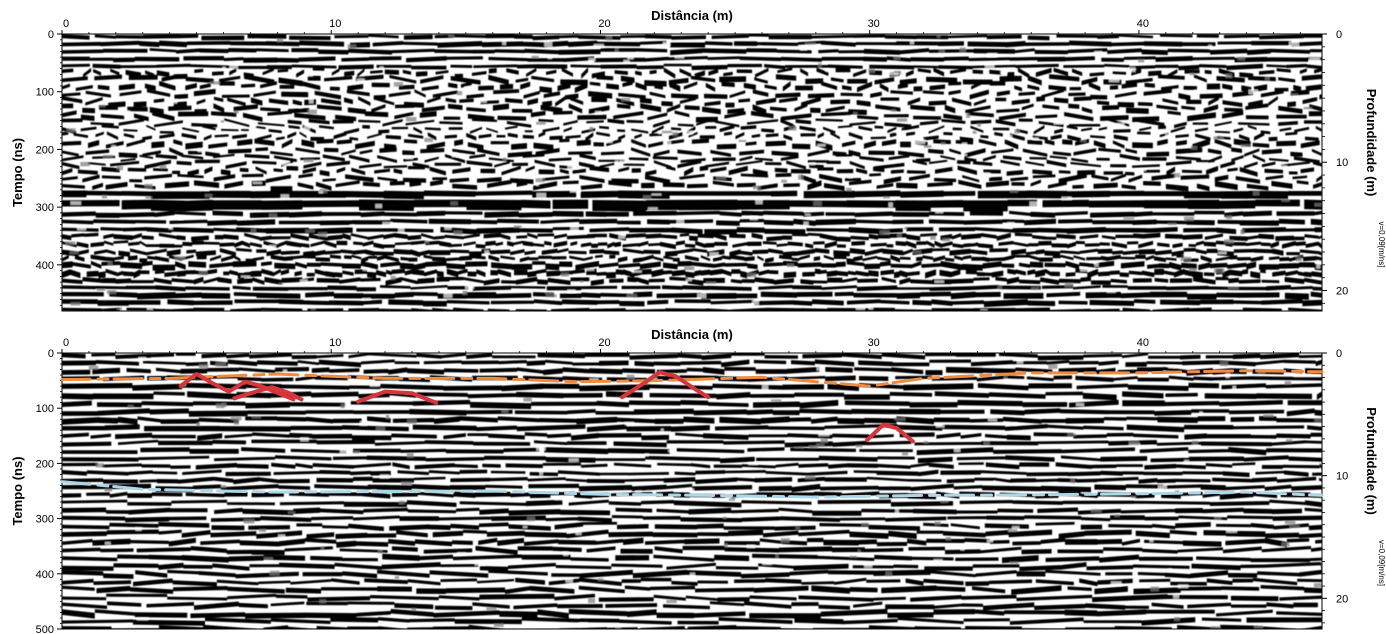 The width and height of the screenshot is (1386, 634). I want to click on y-axis-title-bottom: Tempo (ns), so click(17, 490).